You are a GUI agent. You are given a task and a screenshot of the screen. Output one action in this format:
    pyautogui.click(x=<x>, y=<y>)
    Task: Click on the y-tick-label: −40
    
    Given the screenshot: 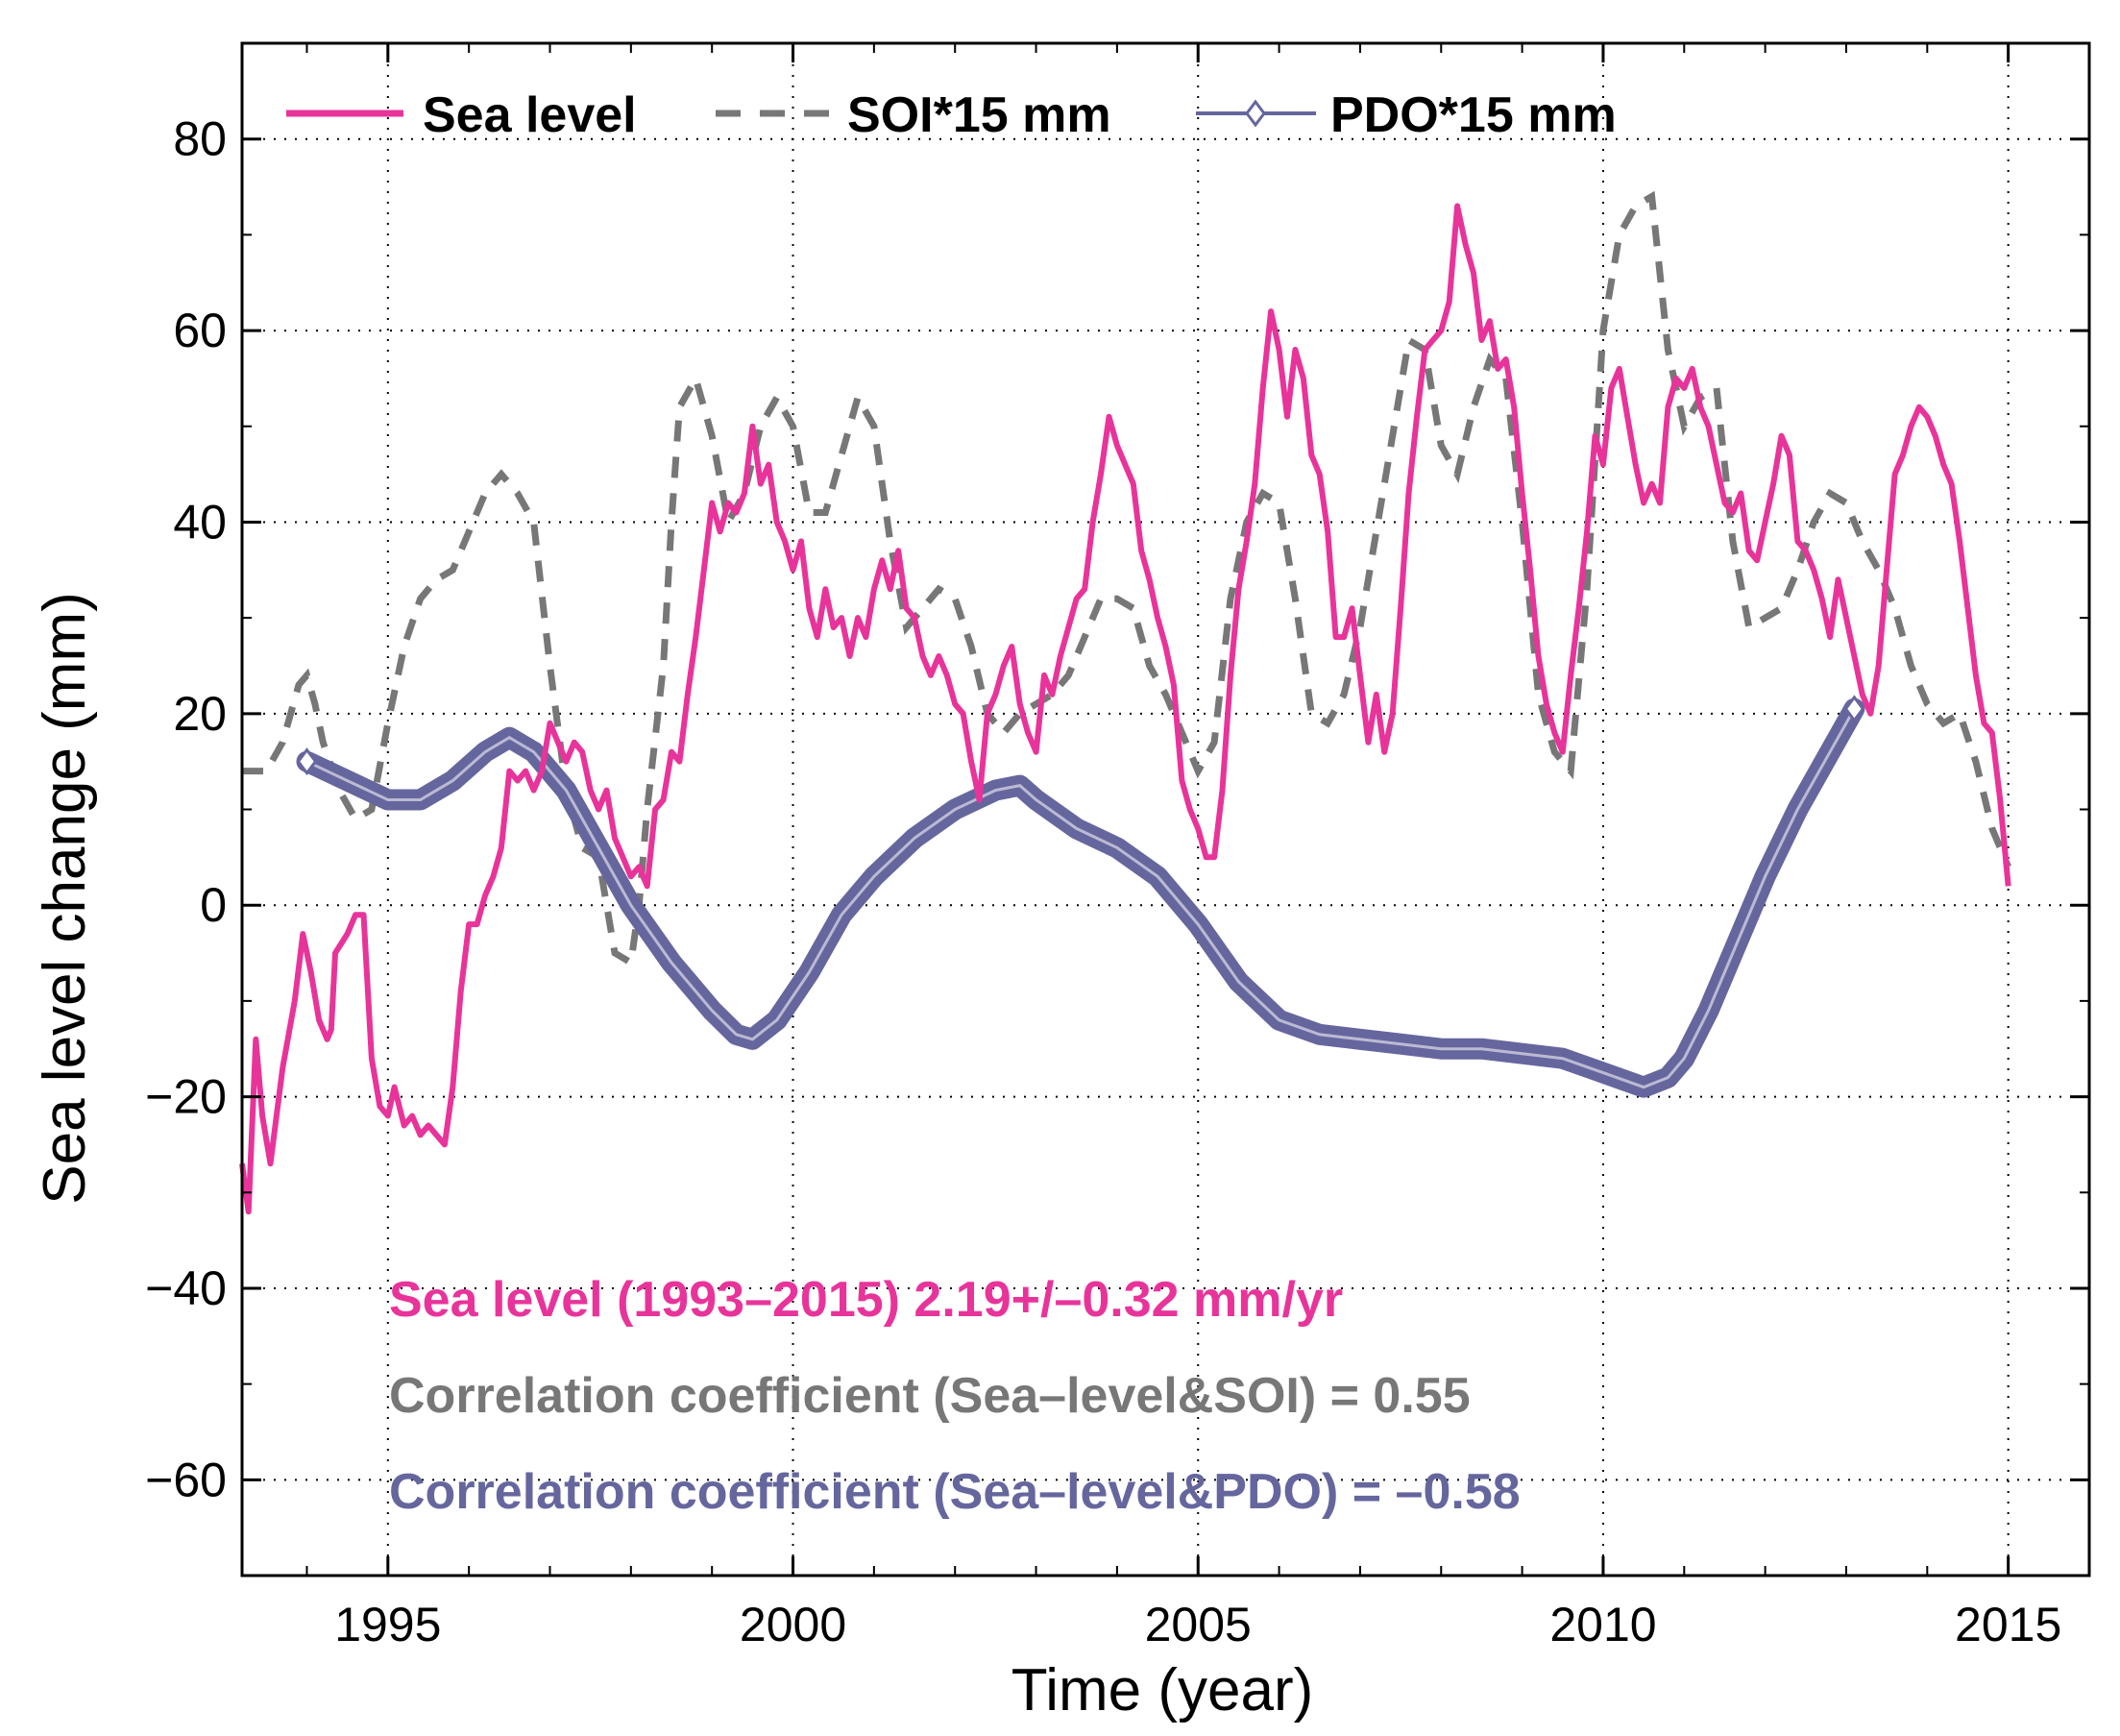 What is the action you would take?
    pyautogui.click(x=186, y=1288)
    